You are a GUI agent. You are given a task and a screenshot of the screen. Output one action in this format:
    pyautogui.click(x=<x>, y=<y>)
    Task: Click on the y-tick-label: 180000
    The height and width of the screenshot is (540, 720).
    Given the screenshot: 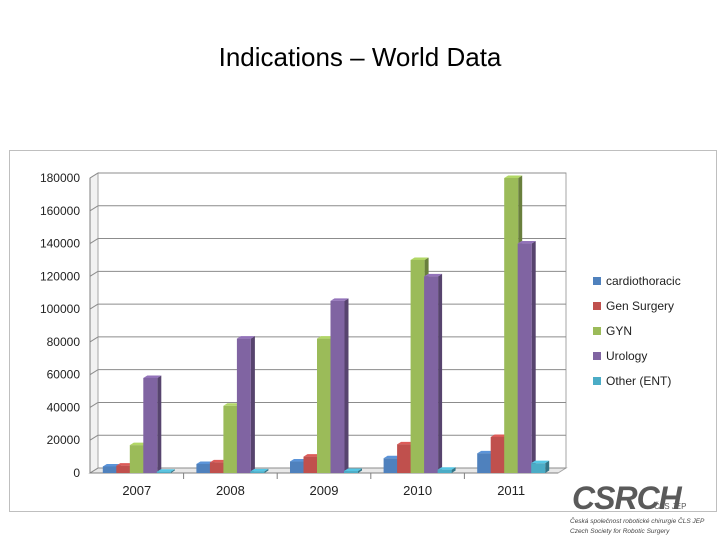 What is the action you would take?
    pyautogui.click(x=60, y=178)
    